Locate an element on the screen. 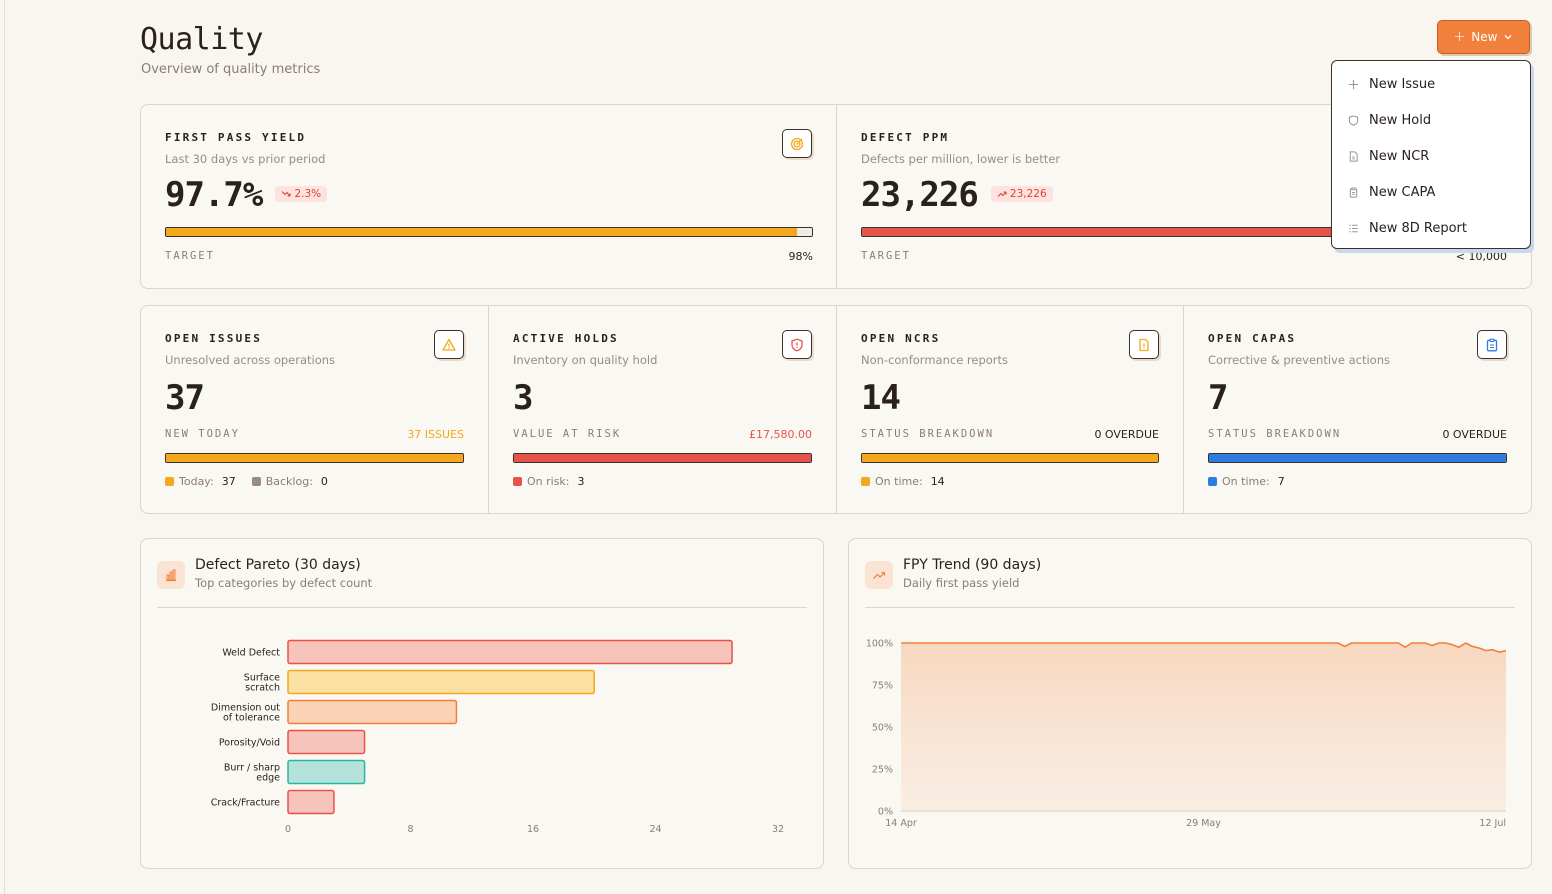  ppm-delta: 23,226 is located at coordinates (1028, 193).